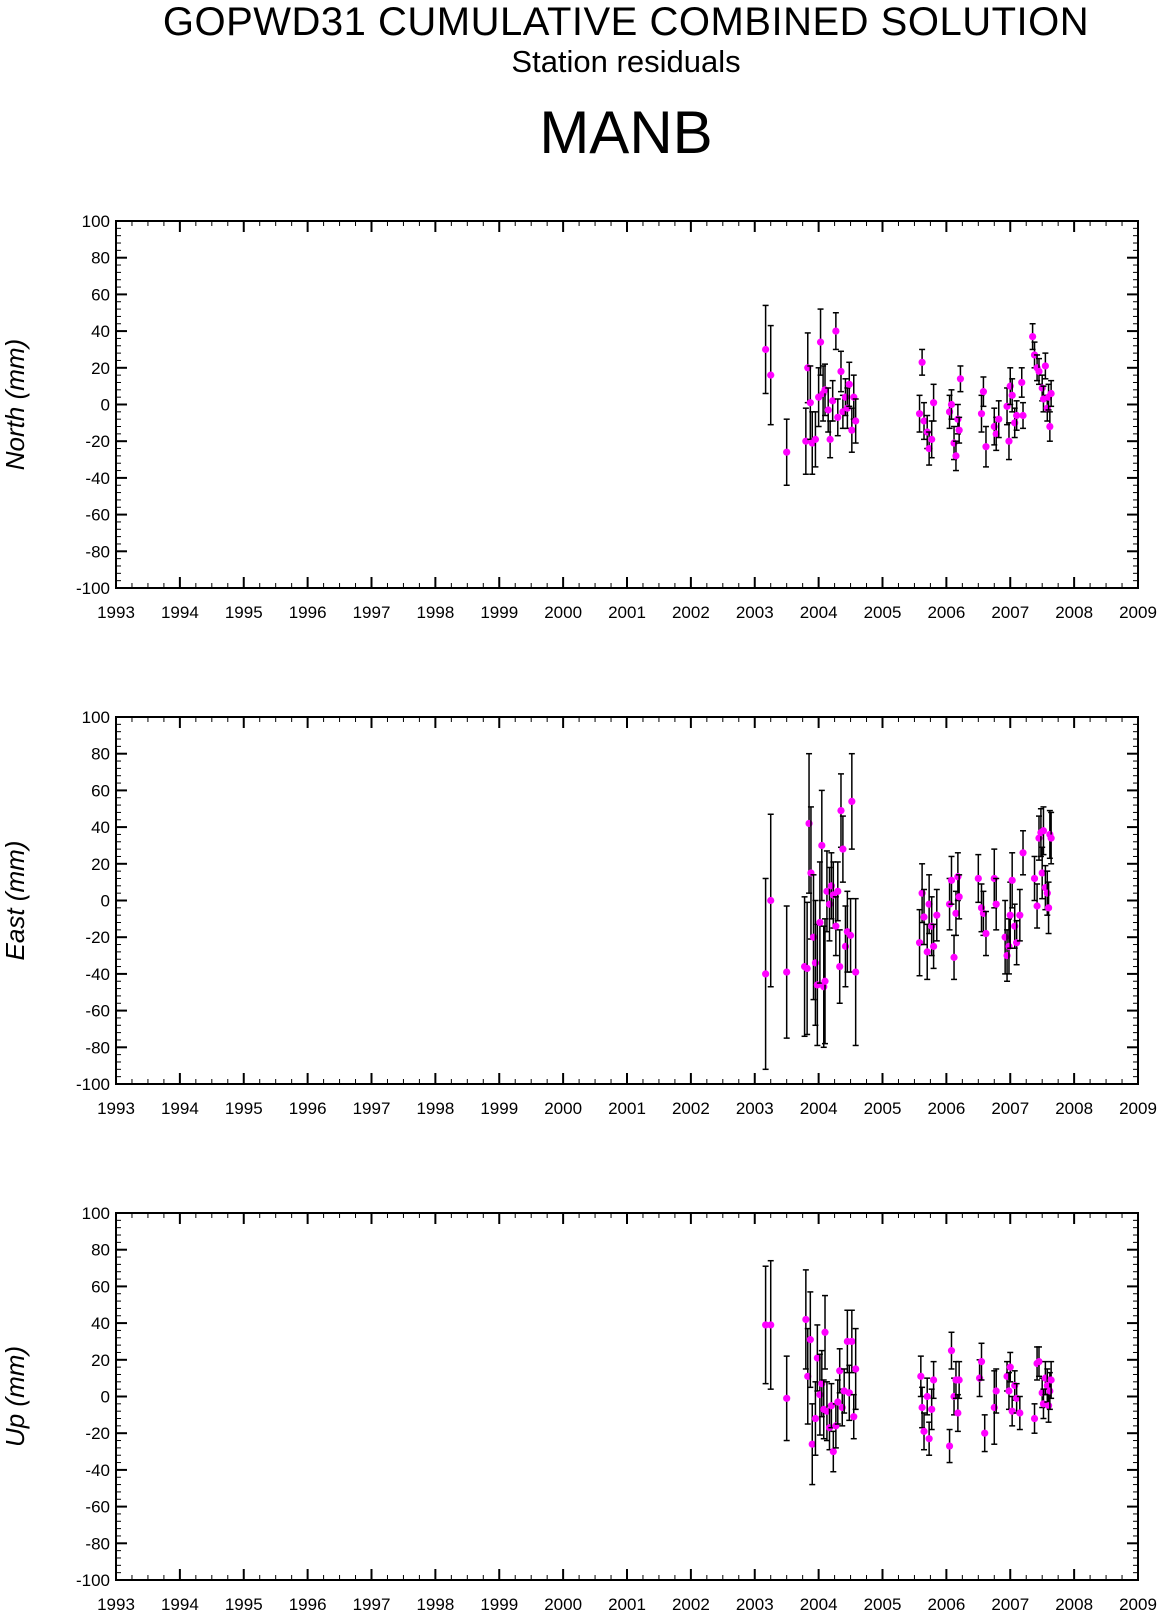 This screenshot has height=1621, width=1160. I want to click on up-x-tick-label: 2006, so click(946, 1604).